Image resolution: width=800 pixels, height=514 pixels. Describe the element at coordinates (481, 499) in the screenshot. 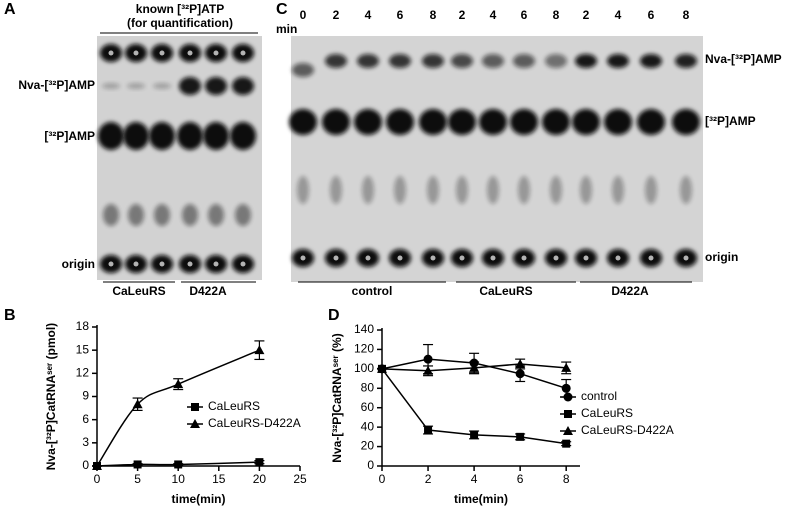

I see `x-axis-title: time(min)` at that location.